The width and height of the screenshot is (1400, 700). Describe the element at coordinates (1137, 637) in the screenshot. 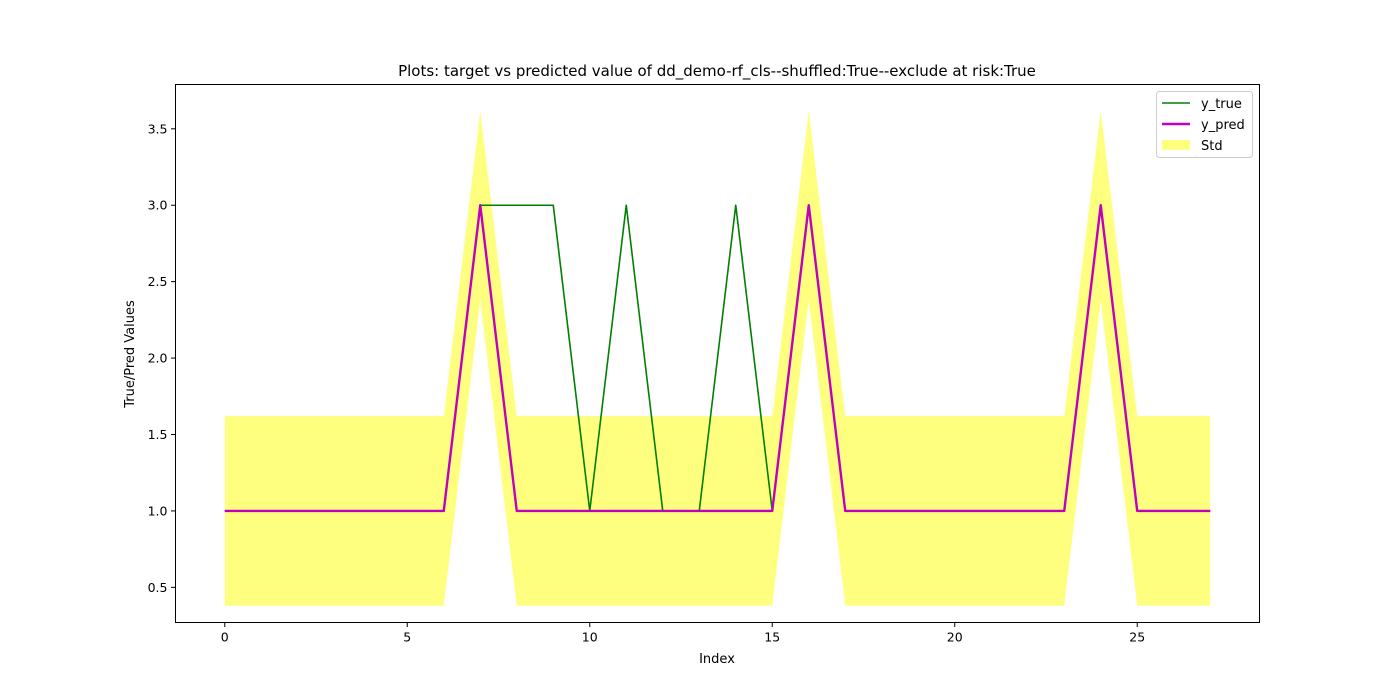

I see `x-tick-label: 25` at that location.